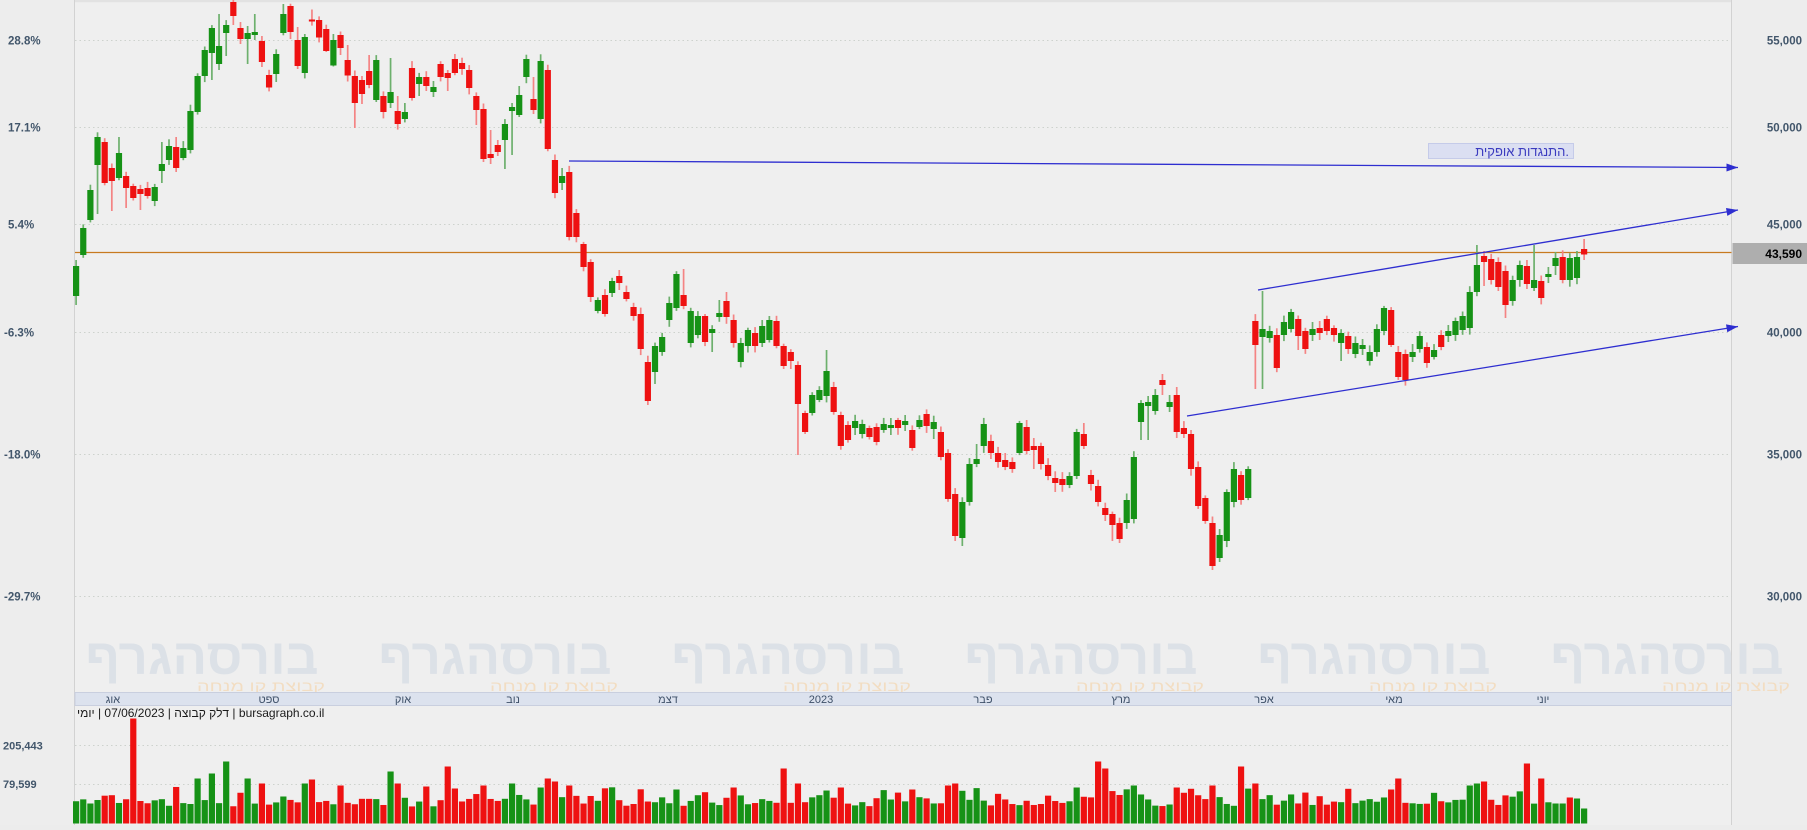  I want to click on svg-text: אפר, so click(1264, 700).